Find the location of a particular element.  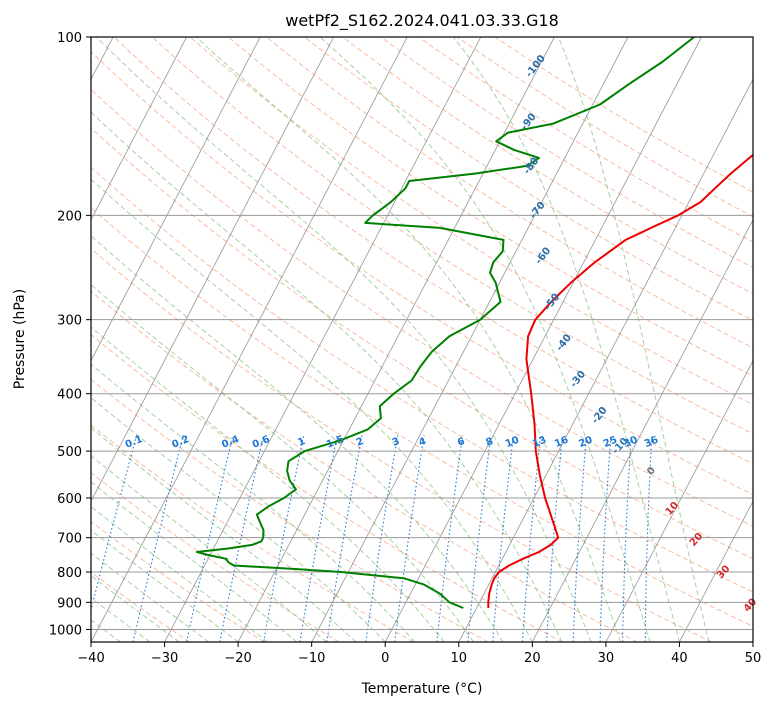

mixing-ratio-label: 8 is located at coordinates (489, 442).